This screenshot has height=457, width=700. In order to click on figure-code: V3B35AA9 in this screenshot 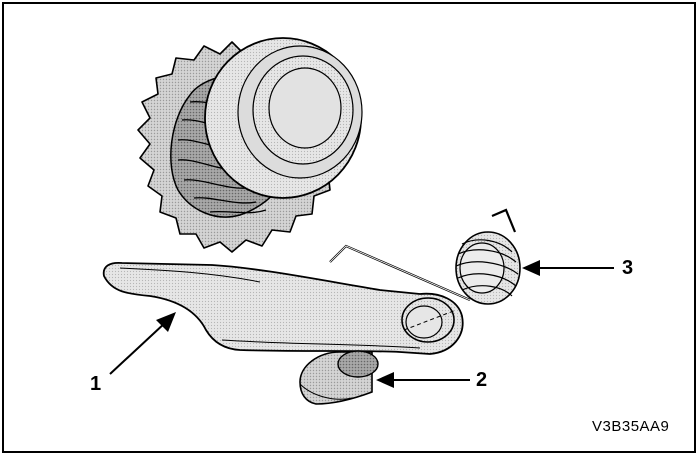, I will do `click(631, 426)`.